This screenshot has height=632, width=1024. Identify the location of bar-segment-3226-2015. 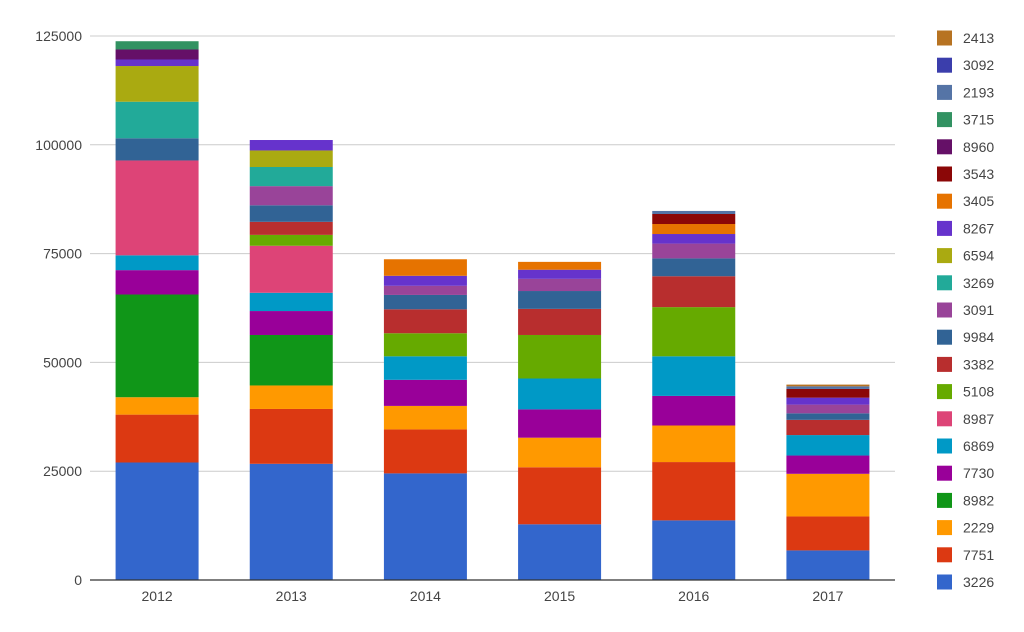
(560, 552).